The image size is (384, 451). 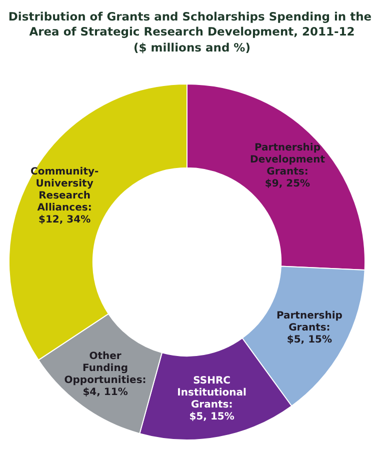 I want to click on chart-title: Distribution of Grants and Scholarships Spending in the Area of Strategic Research Development, 2011-12, so click(x=192, y=24).